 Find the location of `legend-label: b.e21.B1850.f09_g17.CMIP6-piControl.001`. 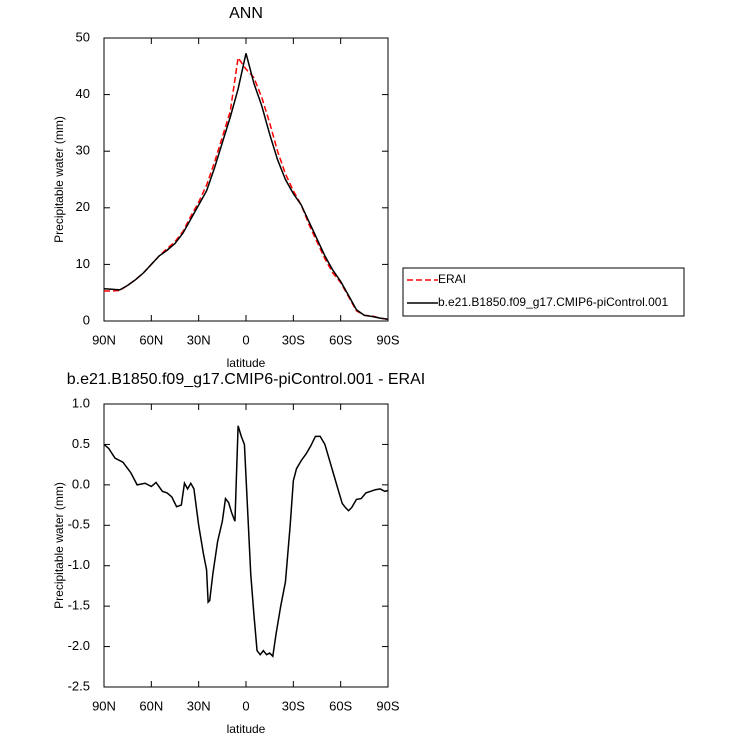

legend-label: b.e21.B1850.f09_g17.CMIP6-piControl.001 is located at coordinates (553, 302).